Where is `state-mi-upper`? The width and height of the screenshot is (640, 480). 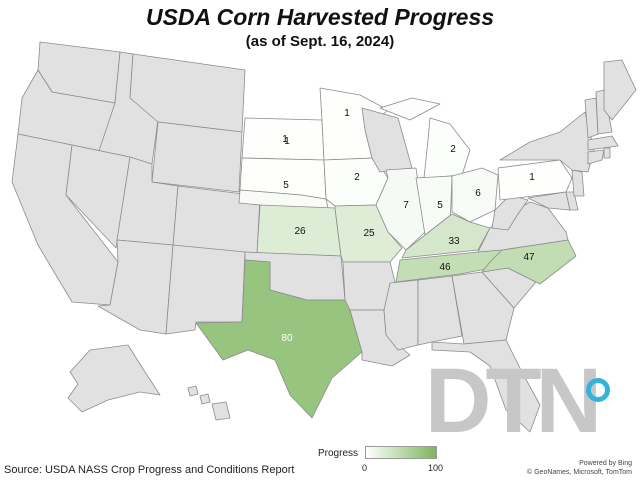 state-mi-upper is located at coordinates (410, 109).